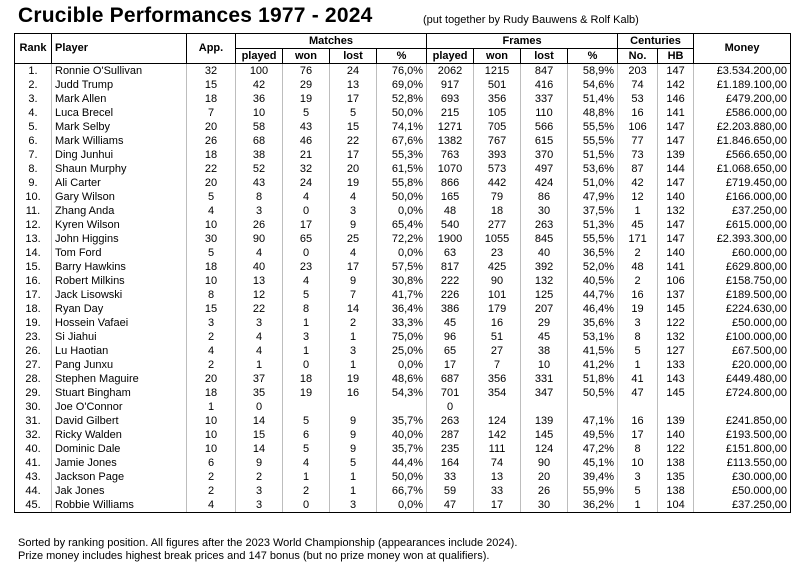 The height and width of the screenshot is (565, 800). I want to click on cell-money: £193.500,00, so click(742, 435).